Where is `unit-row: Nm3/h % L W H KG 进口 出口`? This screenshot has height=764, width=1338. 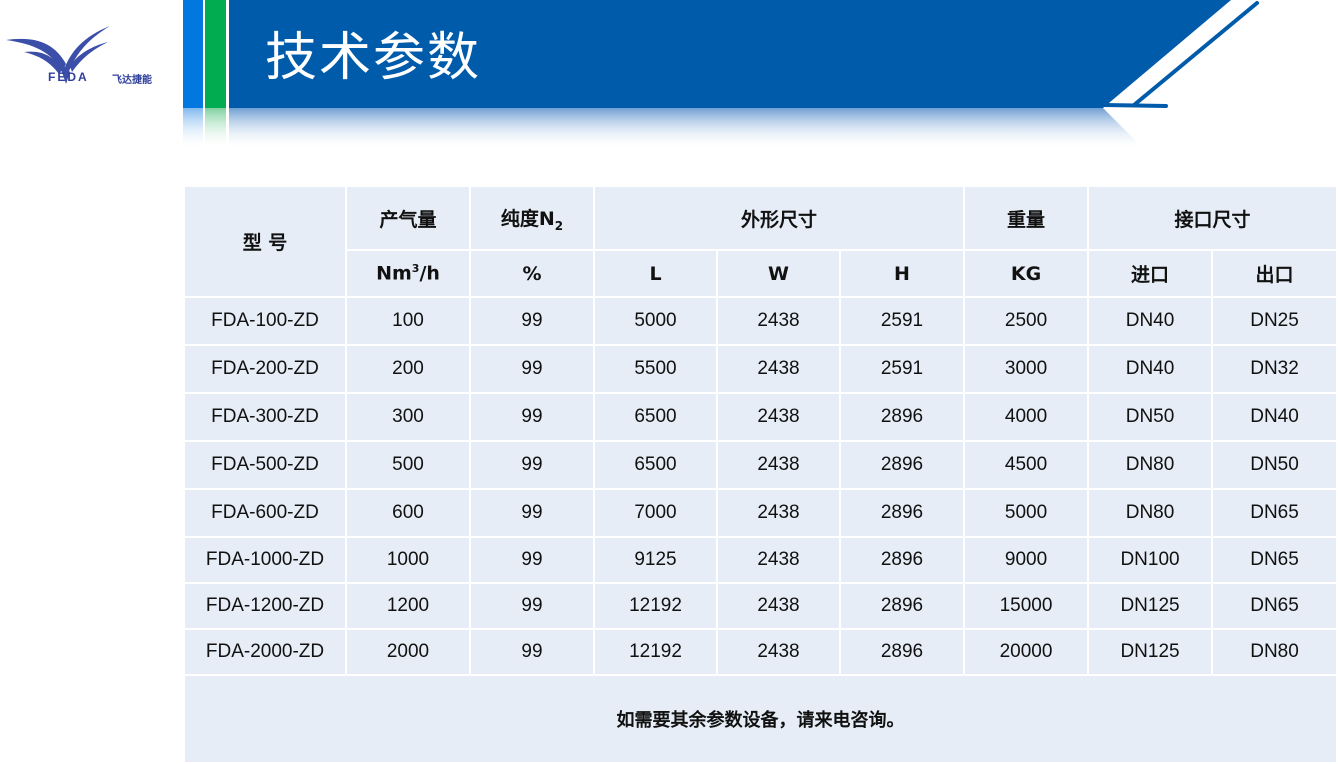 unit-row: Nm3/h % L W H KG 进口 出口 is located at coordinates (761, 273).